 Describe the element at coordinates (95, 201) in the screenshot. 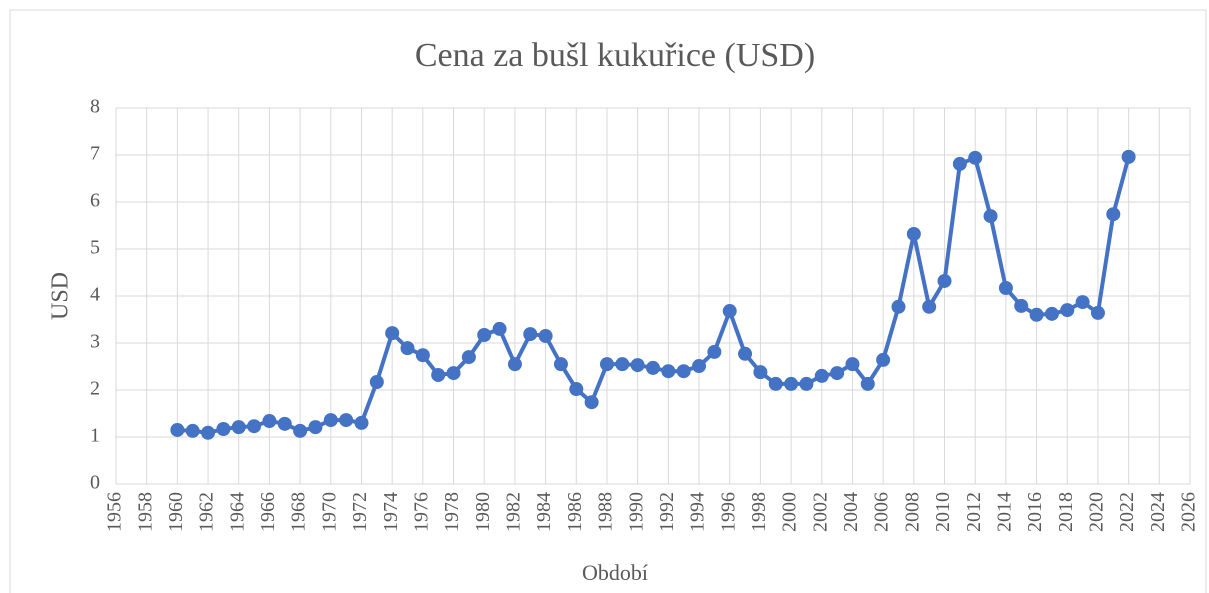

I see `y-tick-label: 6` at that location.